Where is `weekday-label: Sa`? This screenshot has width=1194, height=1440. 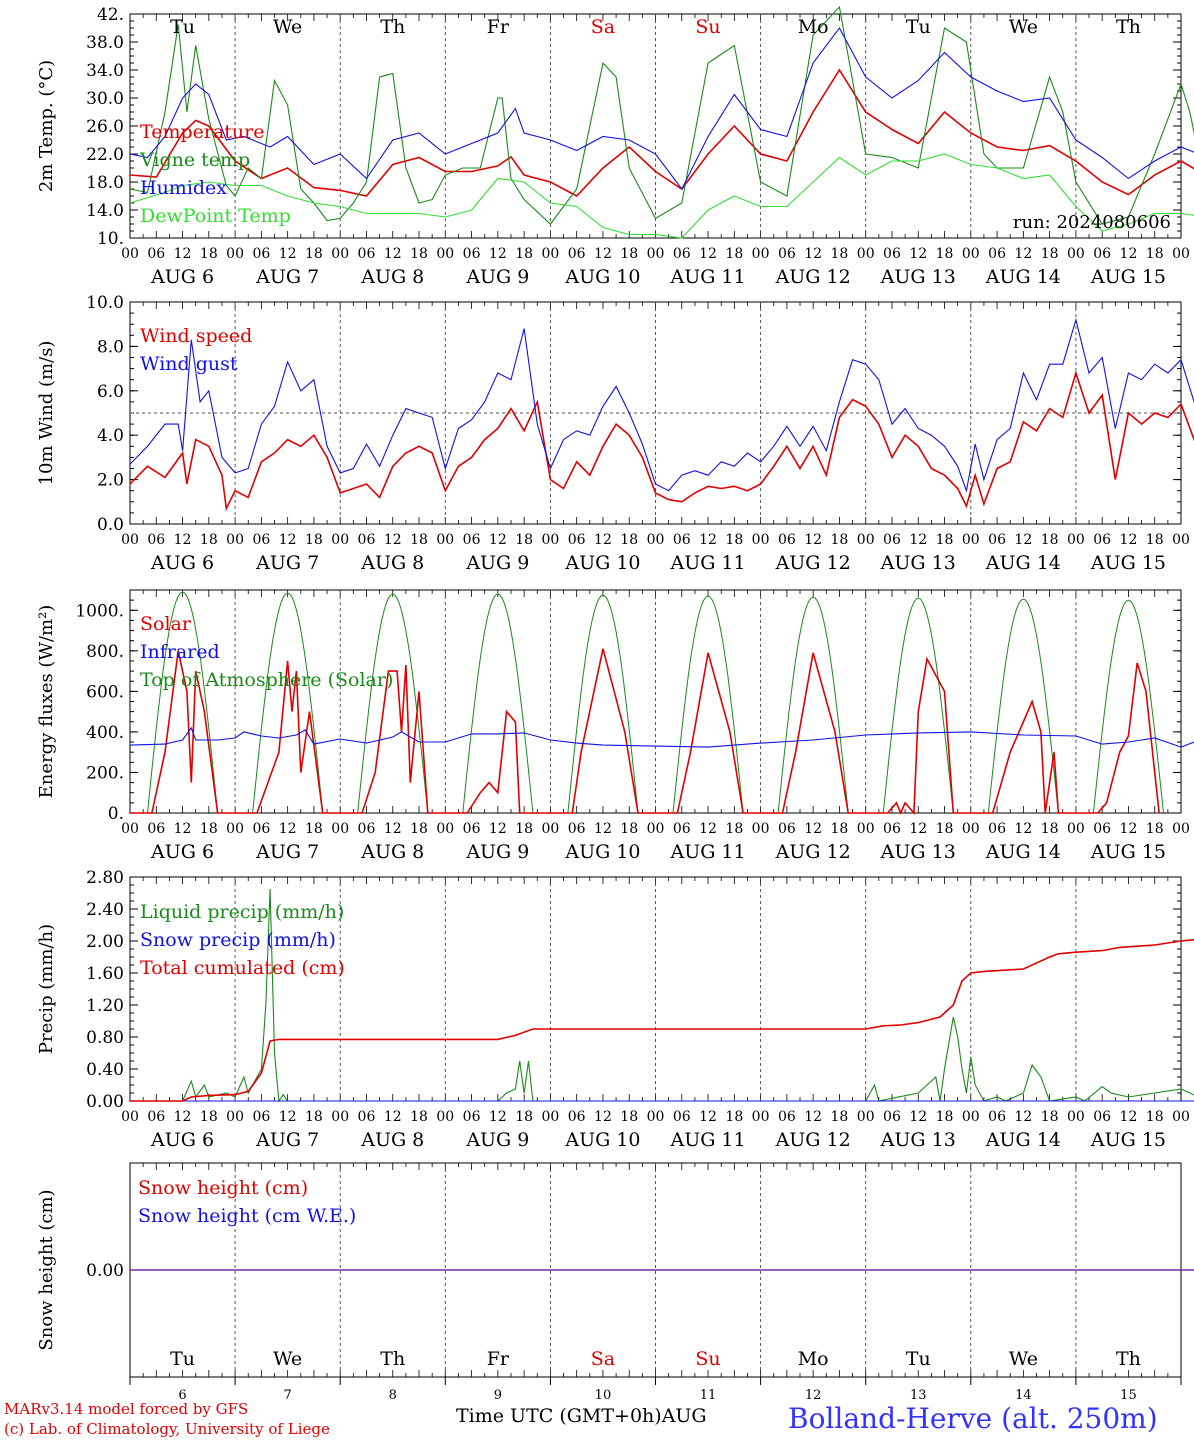
weekday-label: Sa is located at coordinates (603, 27).